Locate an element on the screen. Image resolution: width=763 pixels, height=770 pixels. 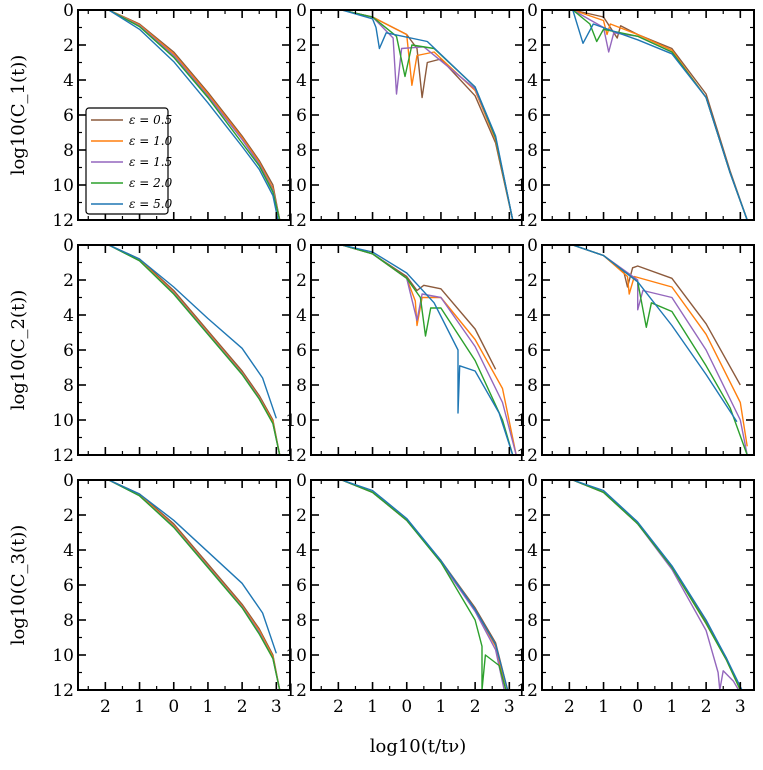
legend-label: ε = 2.0 is located at coordinates (151, 183).